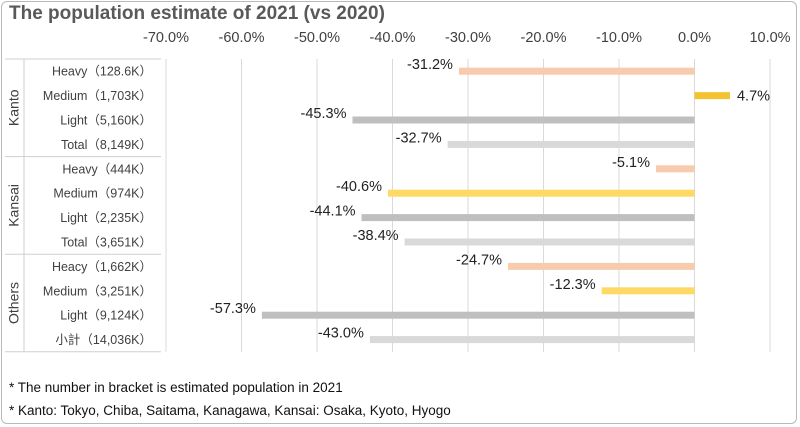 This screenshot has height=427, width=800. What do you see at coordinates (694, 38) in the screenshot?
I see `x-tick-label: 0.0%` at bounding box center [694, 38].